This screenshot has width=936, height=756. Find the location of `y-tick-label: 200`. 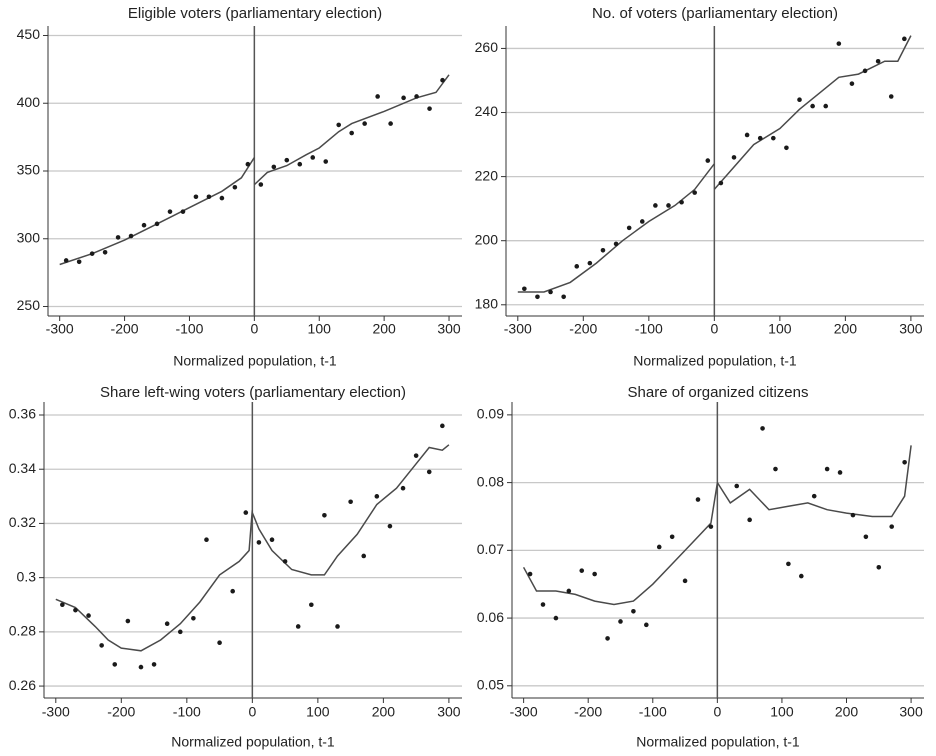

y-tick-label: 200 is located at coordinates (487, 239).